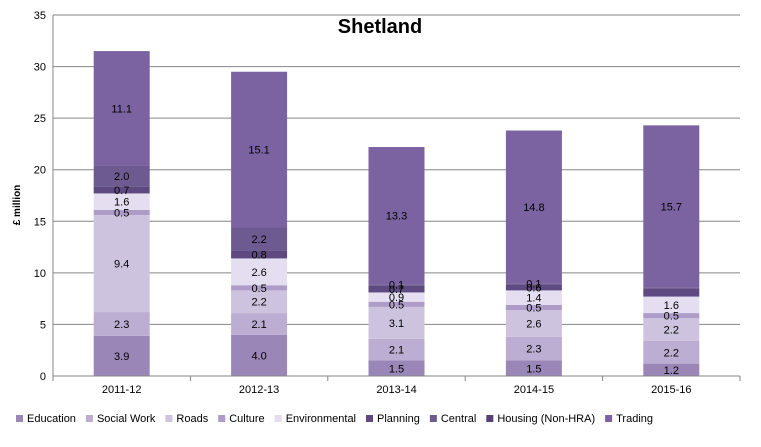  What do you see at coordinates (40, 16) in the screenshot?
I see `y-tick-label: 35` at bounding box center [40, 16].